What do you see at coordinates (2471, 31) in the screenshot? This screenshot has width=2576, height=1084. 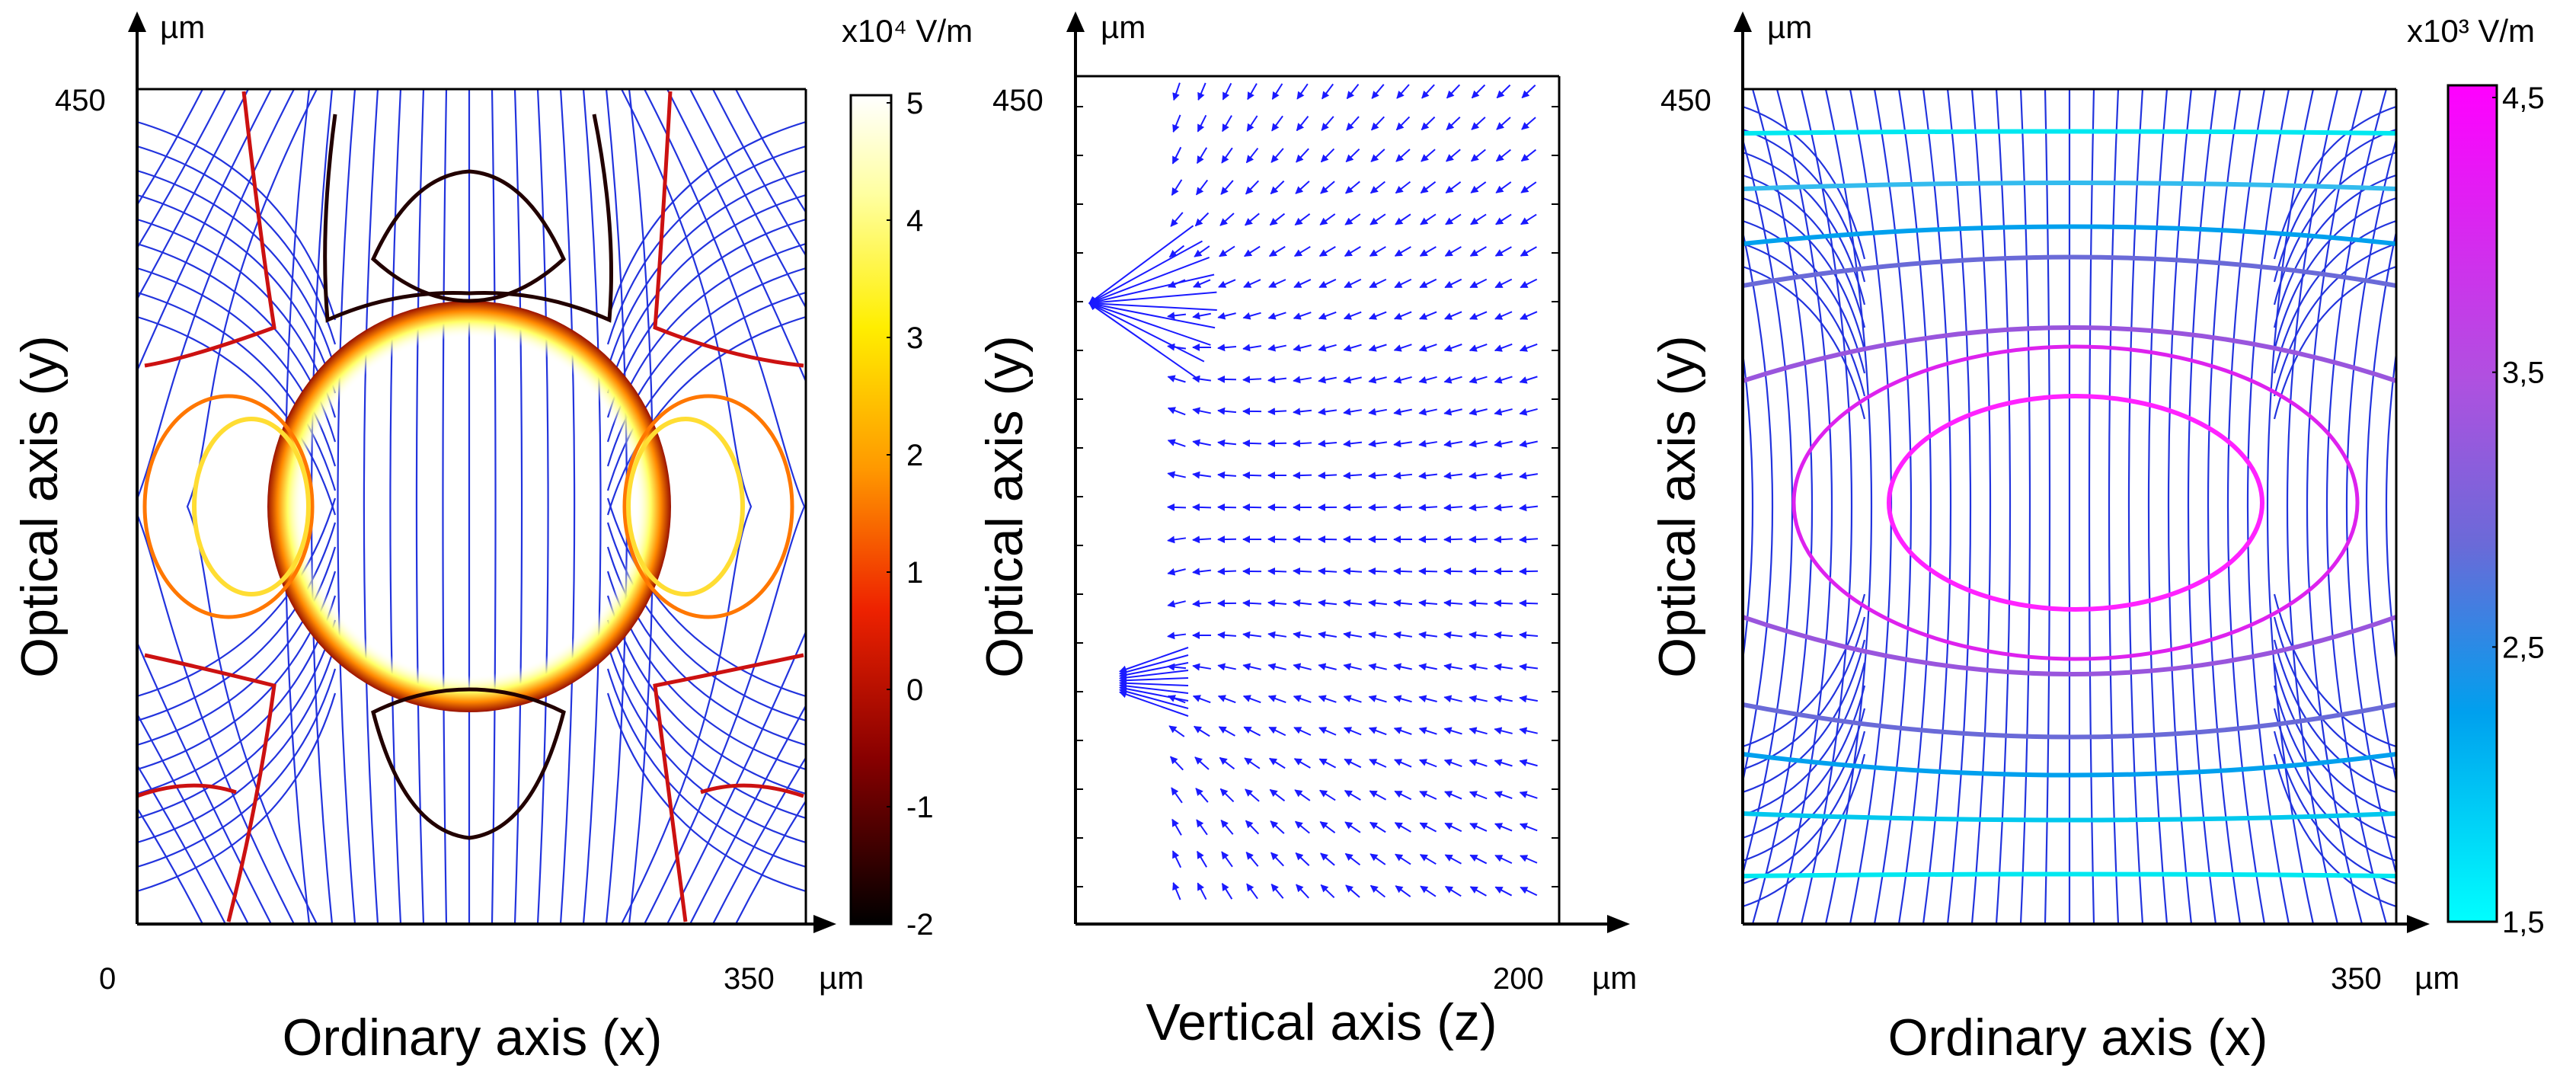 I see `colorbar-3-unit: x10³ V/m` at bounding box center [2471, 31].